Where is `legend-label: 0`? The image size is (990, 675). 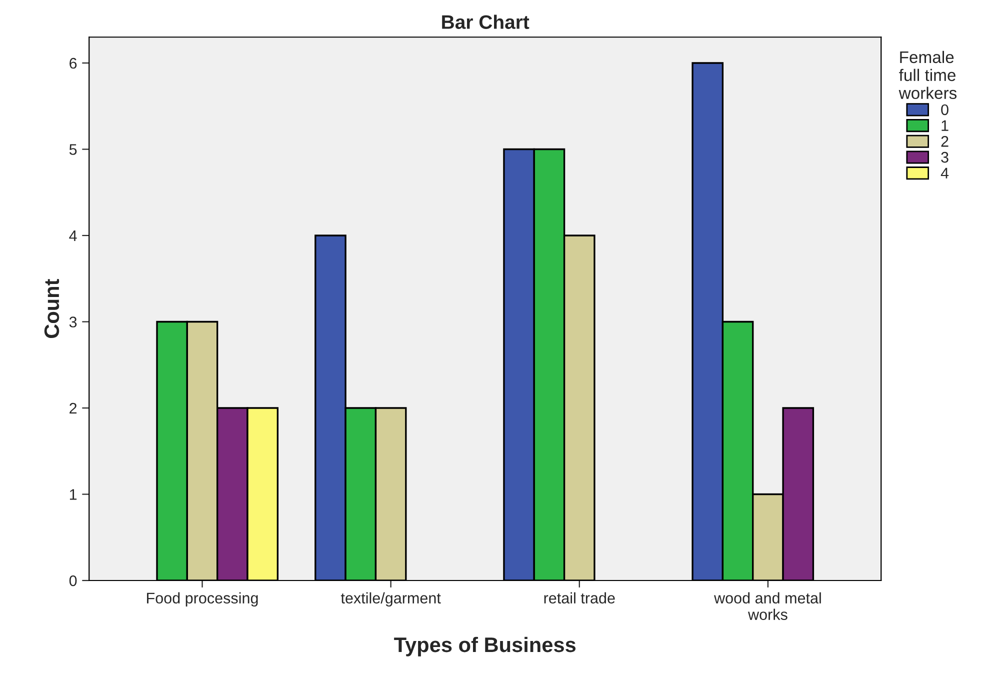 legend-label: 0 is located at coordinates (944, 110).